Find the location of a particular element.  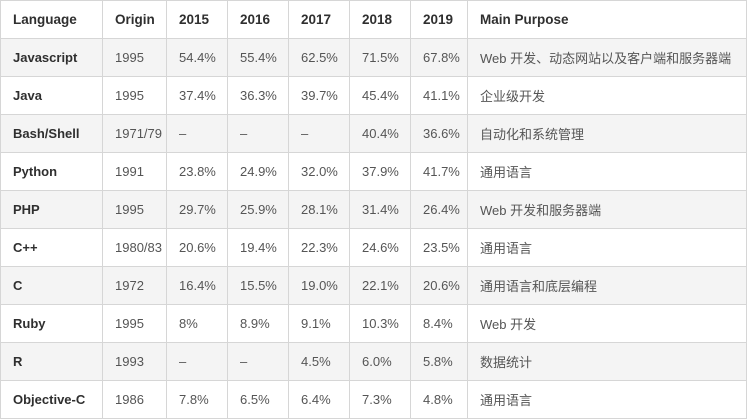

table-row: Ruby 1995 8% 8.9% 9.1% 10.3% 8.4% Web 开发 is located at coordinates (373, 323).